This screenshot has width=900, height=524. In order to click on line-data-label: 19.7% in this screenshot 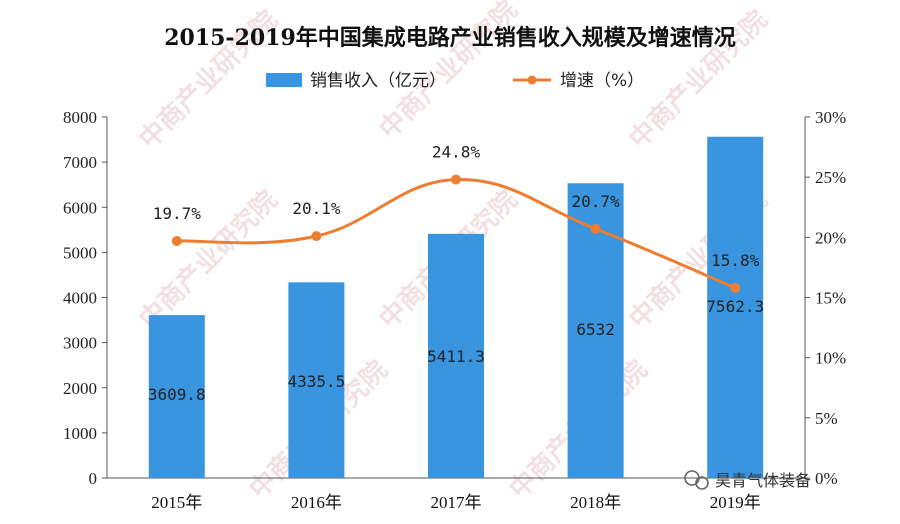, I will do `click(177, 213)`.